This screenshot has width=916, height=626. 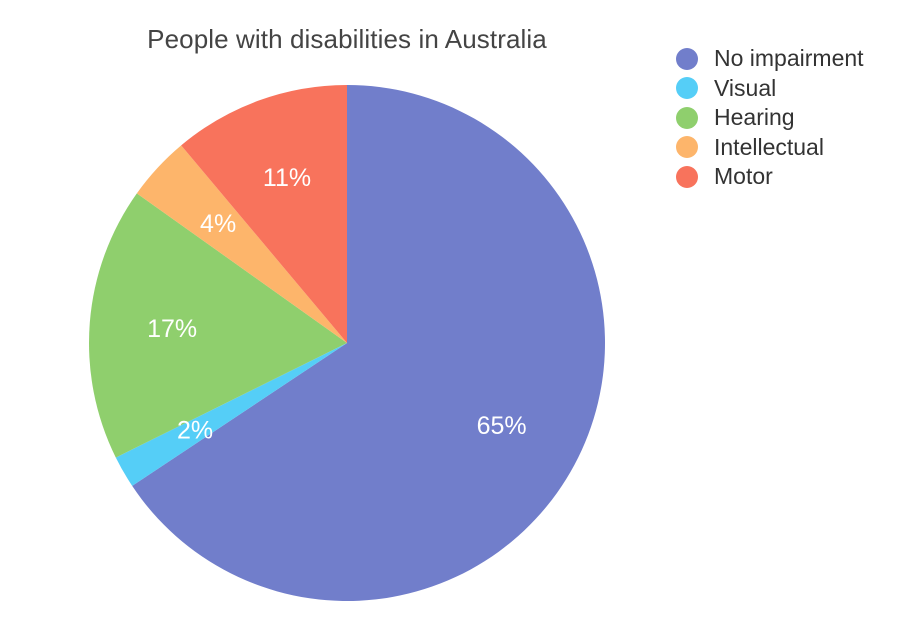 I want to click on pie-slice-visual, so click(x=231, y=414).